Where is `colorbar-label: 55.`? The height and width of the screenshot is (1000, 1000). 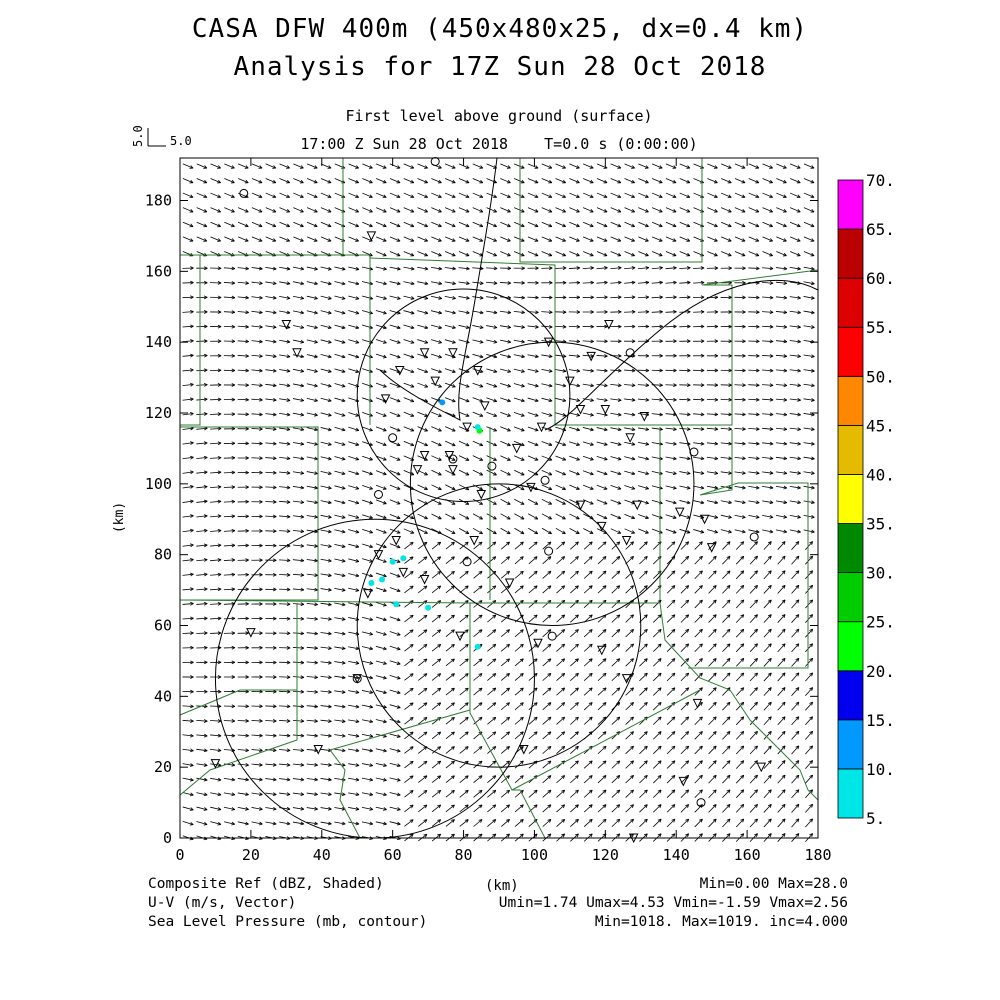
colorbar-label: 55. is located at coordinates (880, 327).